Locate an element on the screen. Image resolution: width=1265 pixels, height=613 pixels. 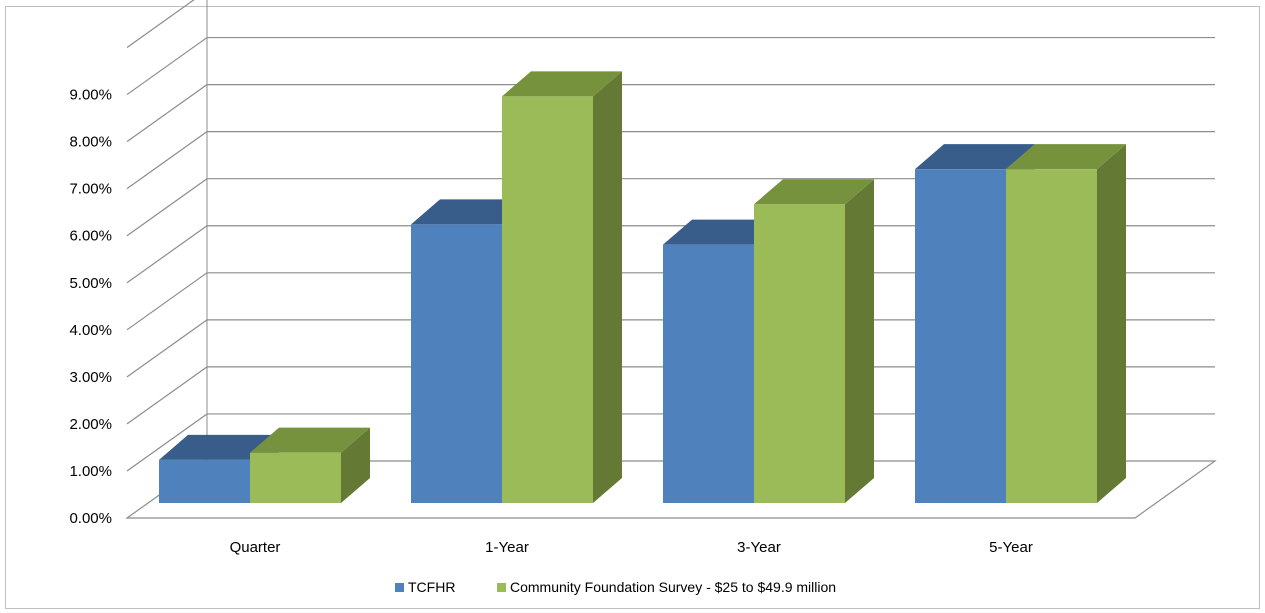
y-tick-label: 9.00% is located at coordinates (90, 95).